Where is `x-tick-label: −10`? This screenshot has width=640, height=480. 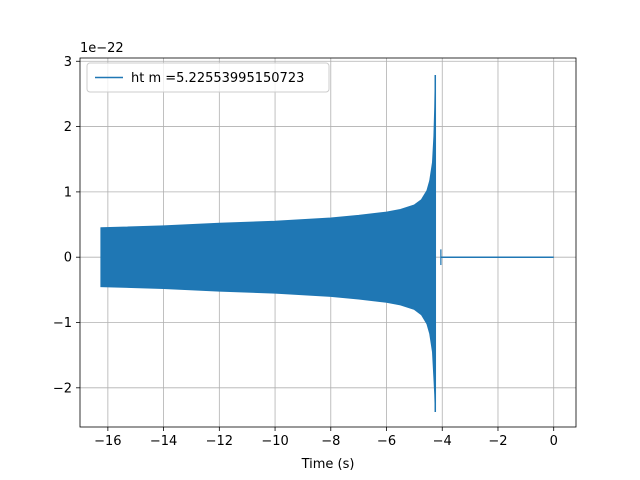 x-tick-label: −10 is located at coordinates (274, 441).